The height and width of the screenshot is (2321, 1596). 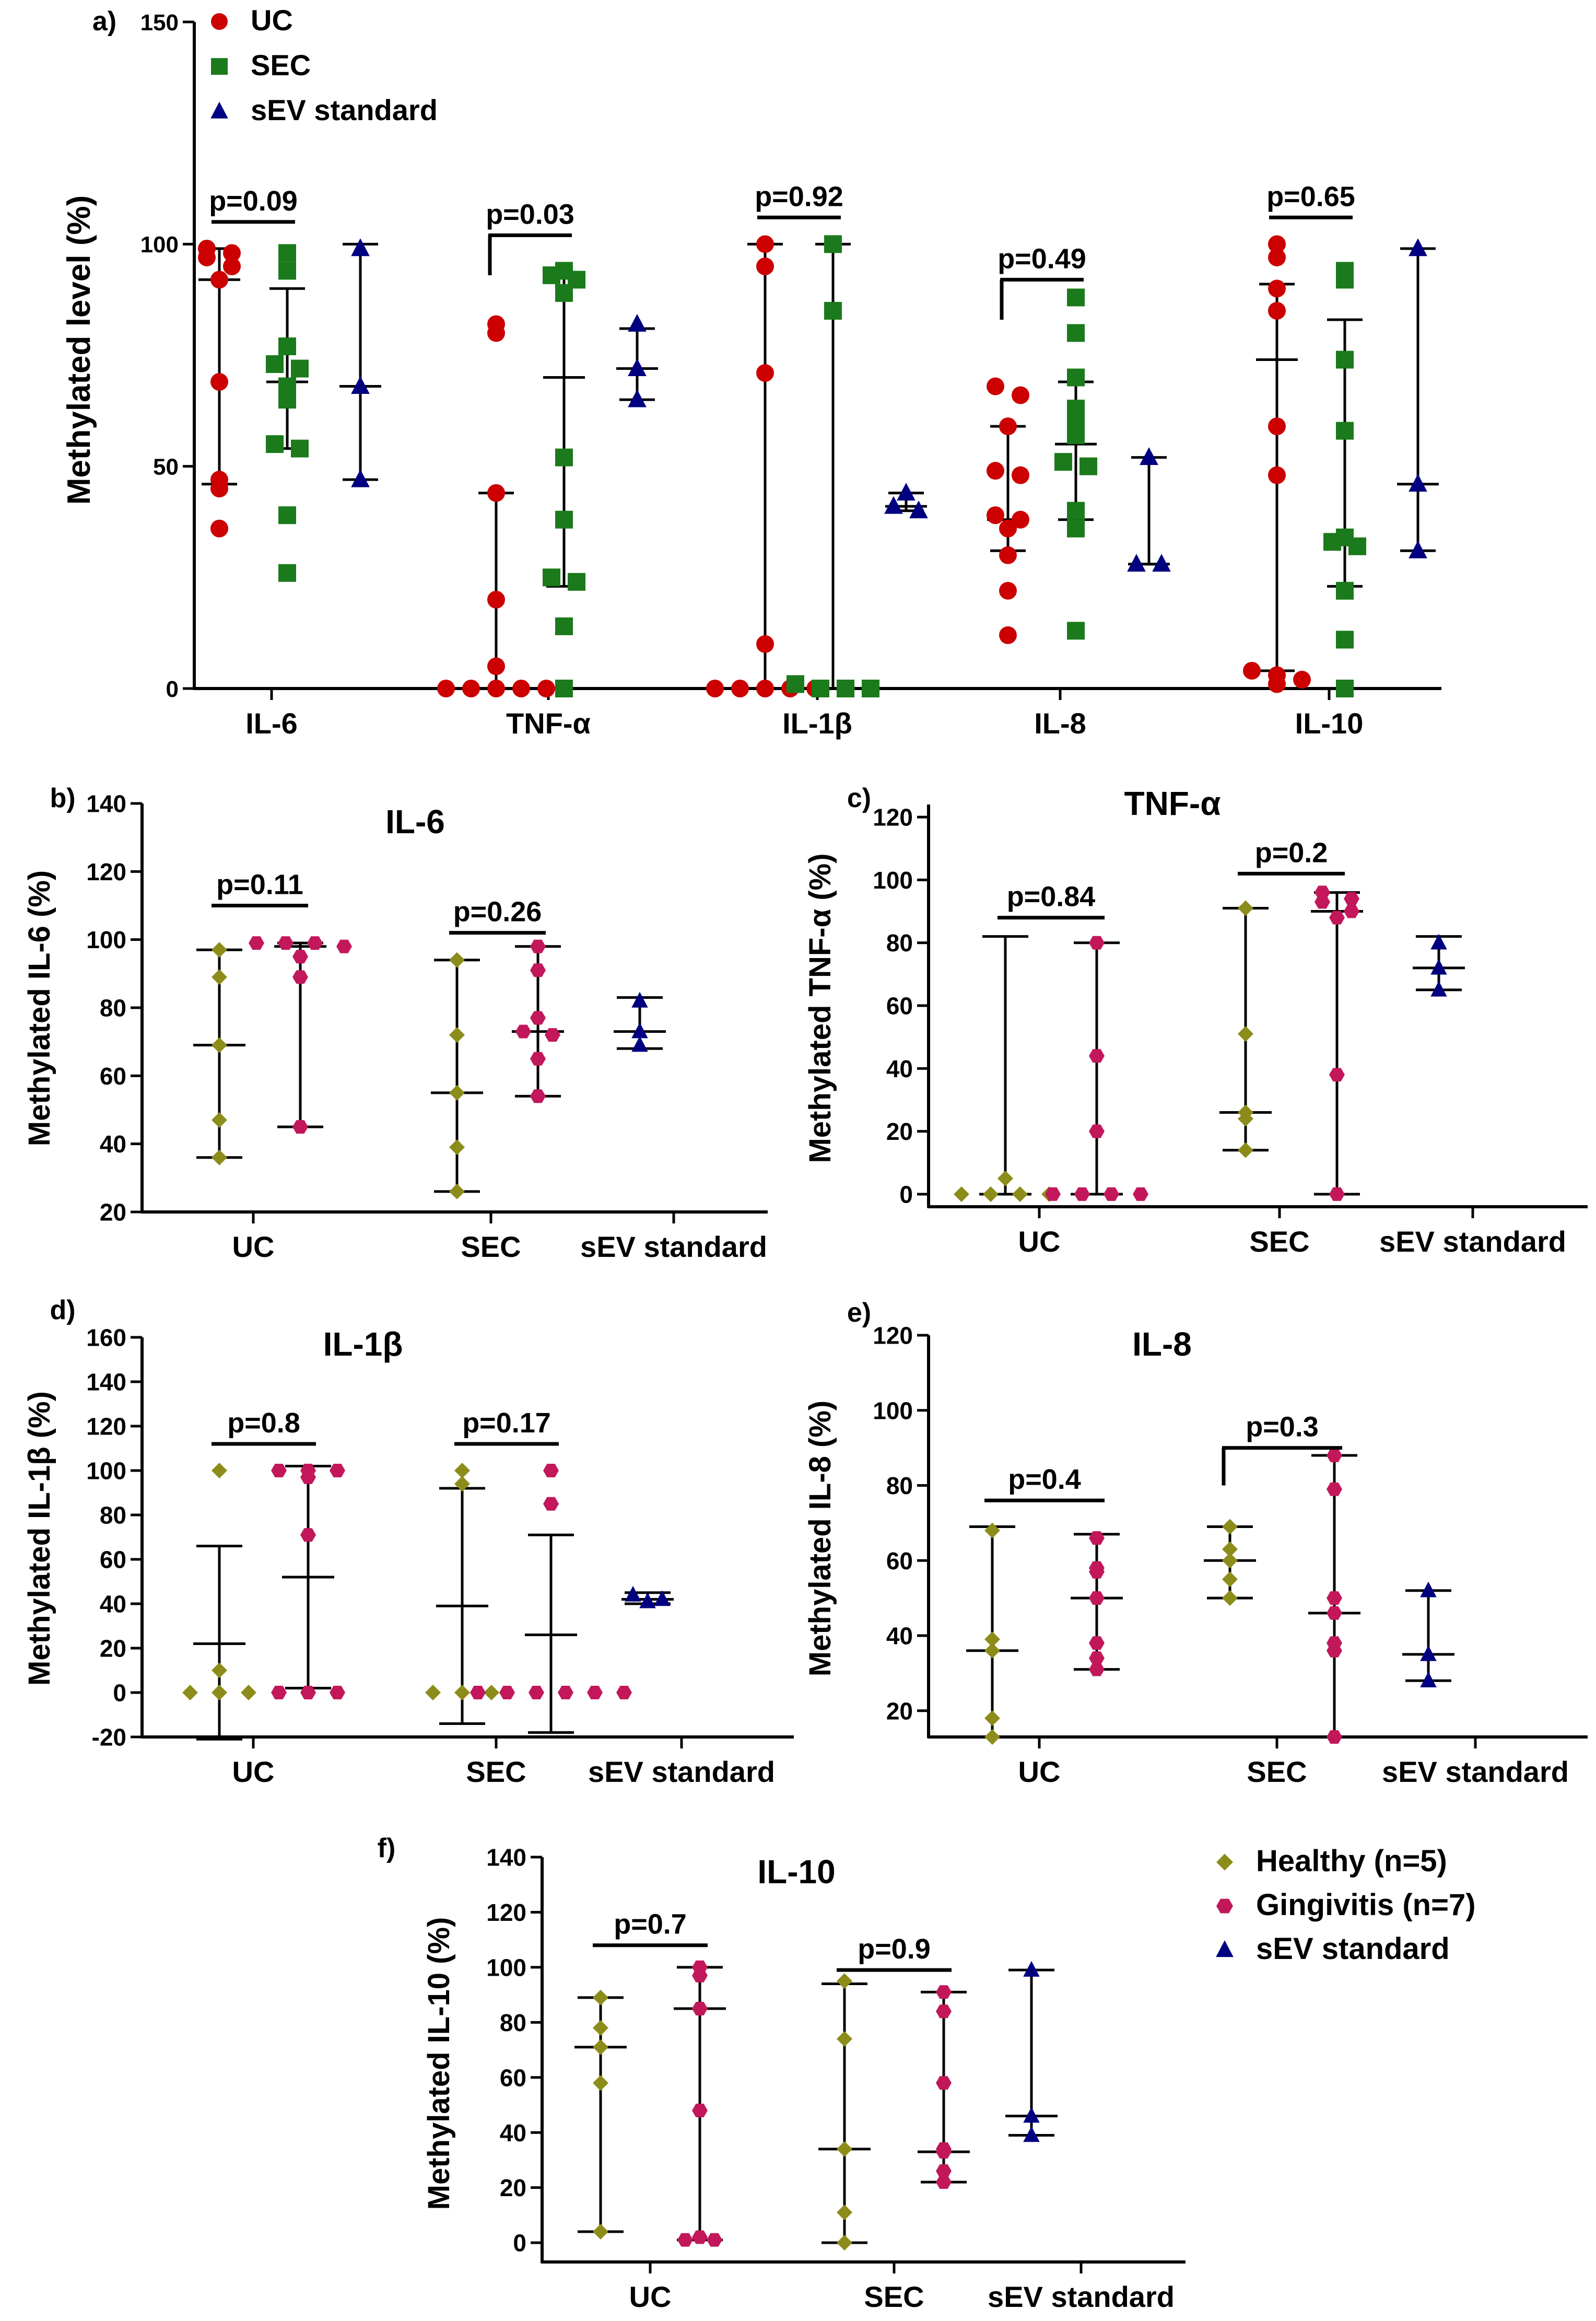 I want to click on pvalue-bracket-1: p=0.26, so click(x=497, y=915).